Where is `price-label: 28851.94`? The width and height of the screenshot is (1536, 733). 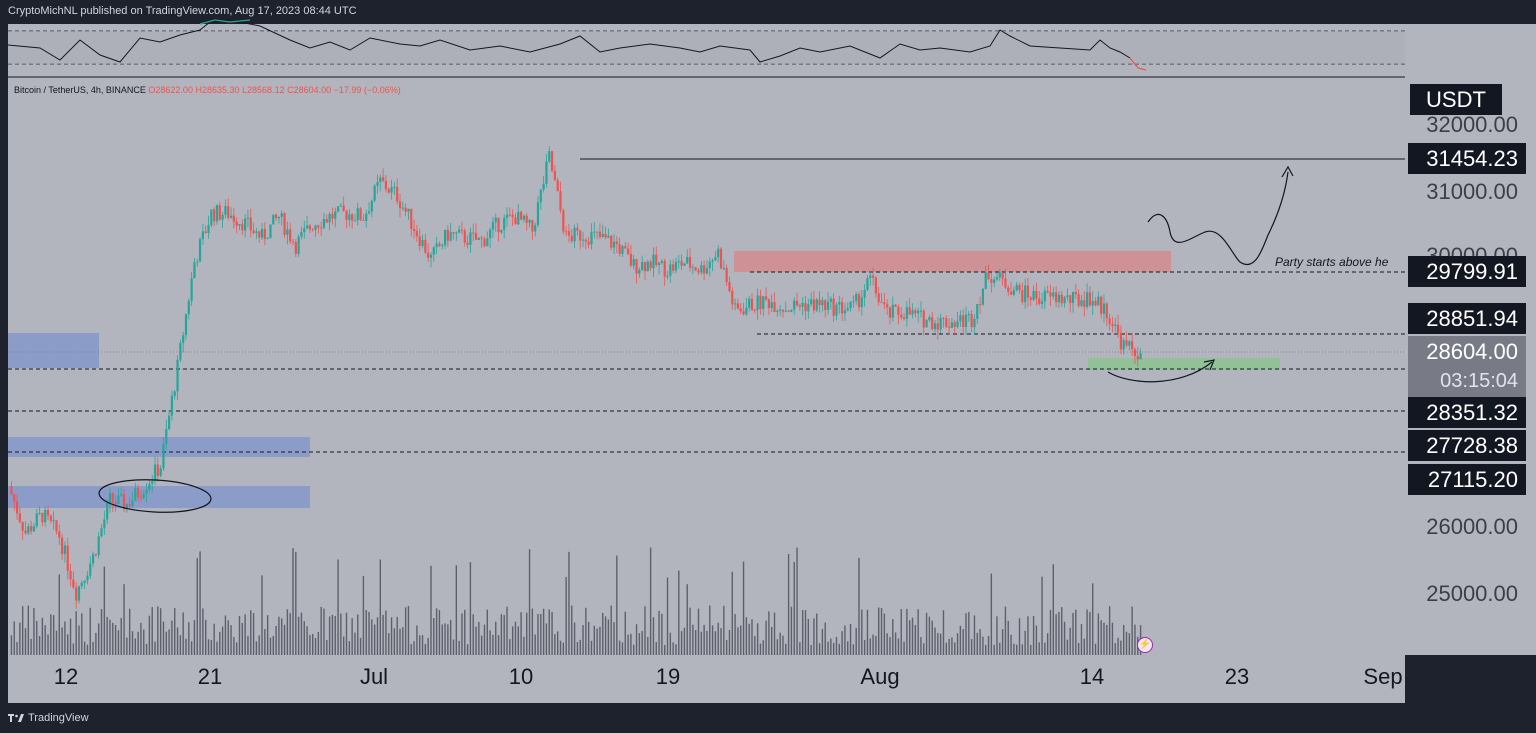
price-label: 28851.94 is located at coordinates (1467, 318).